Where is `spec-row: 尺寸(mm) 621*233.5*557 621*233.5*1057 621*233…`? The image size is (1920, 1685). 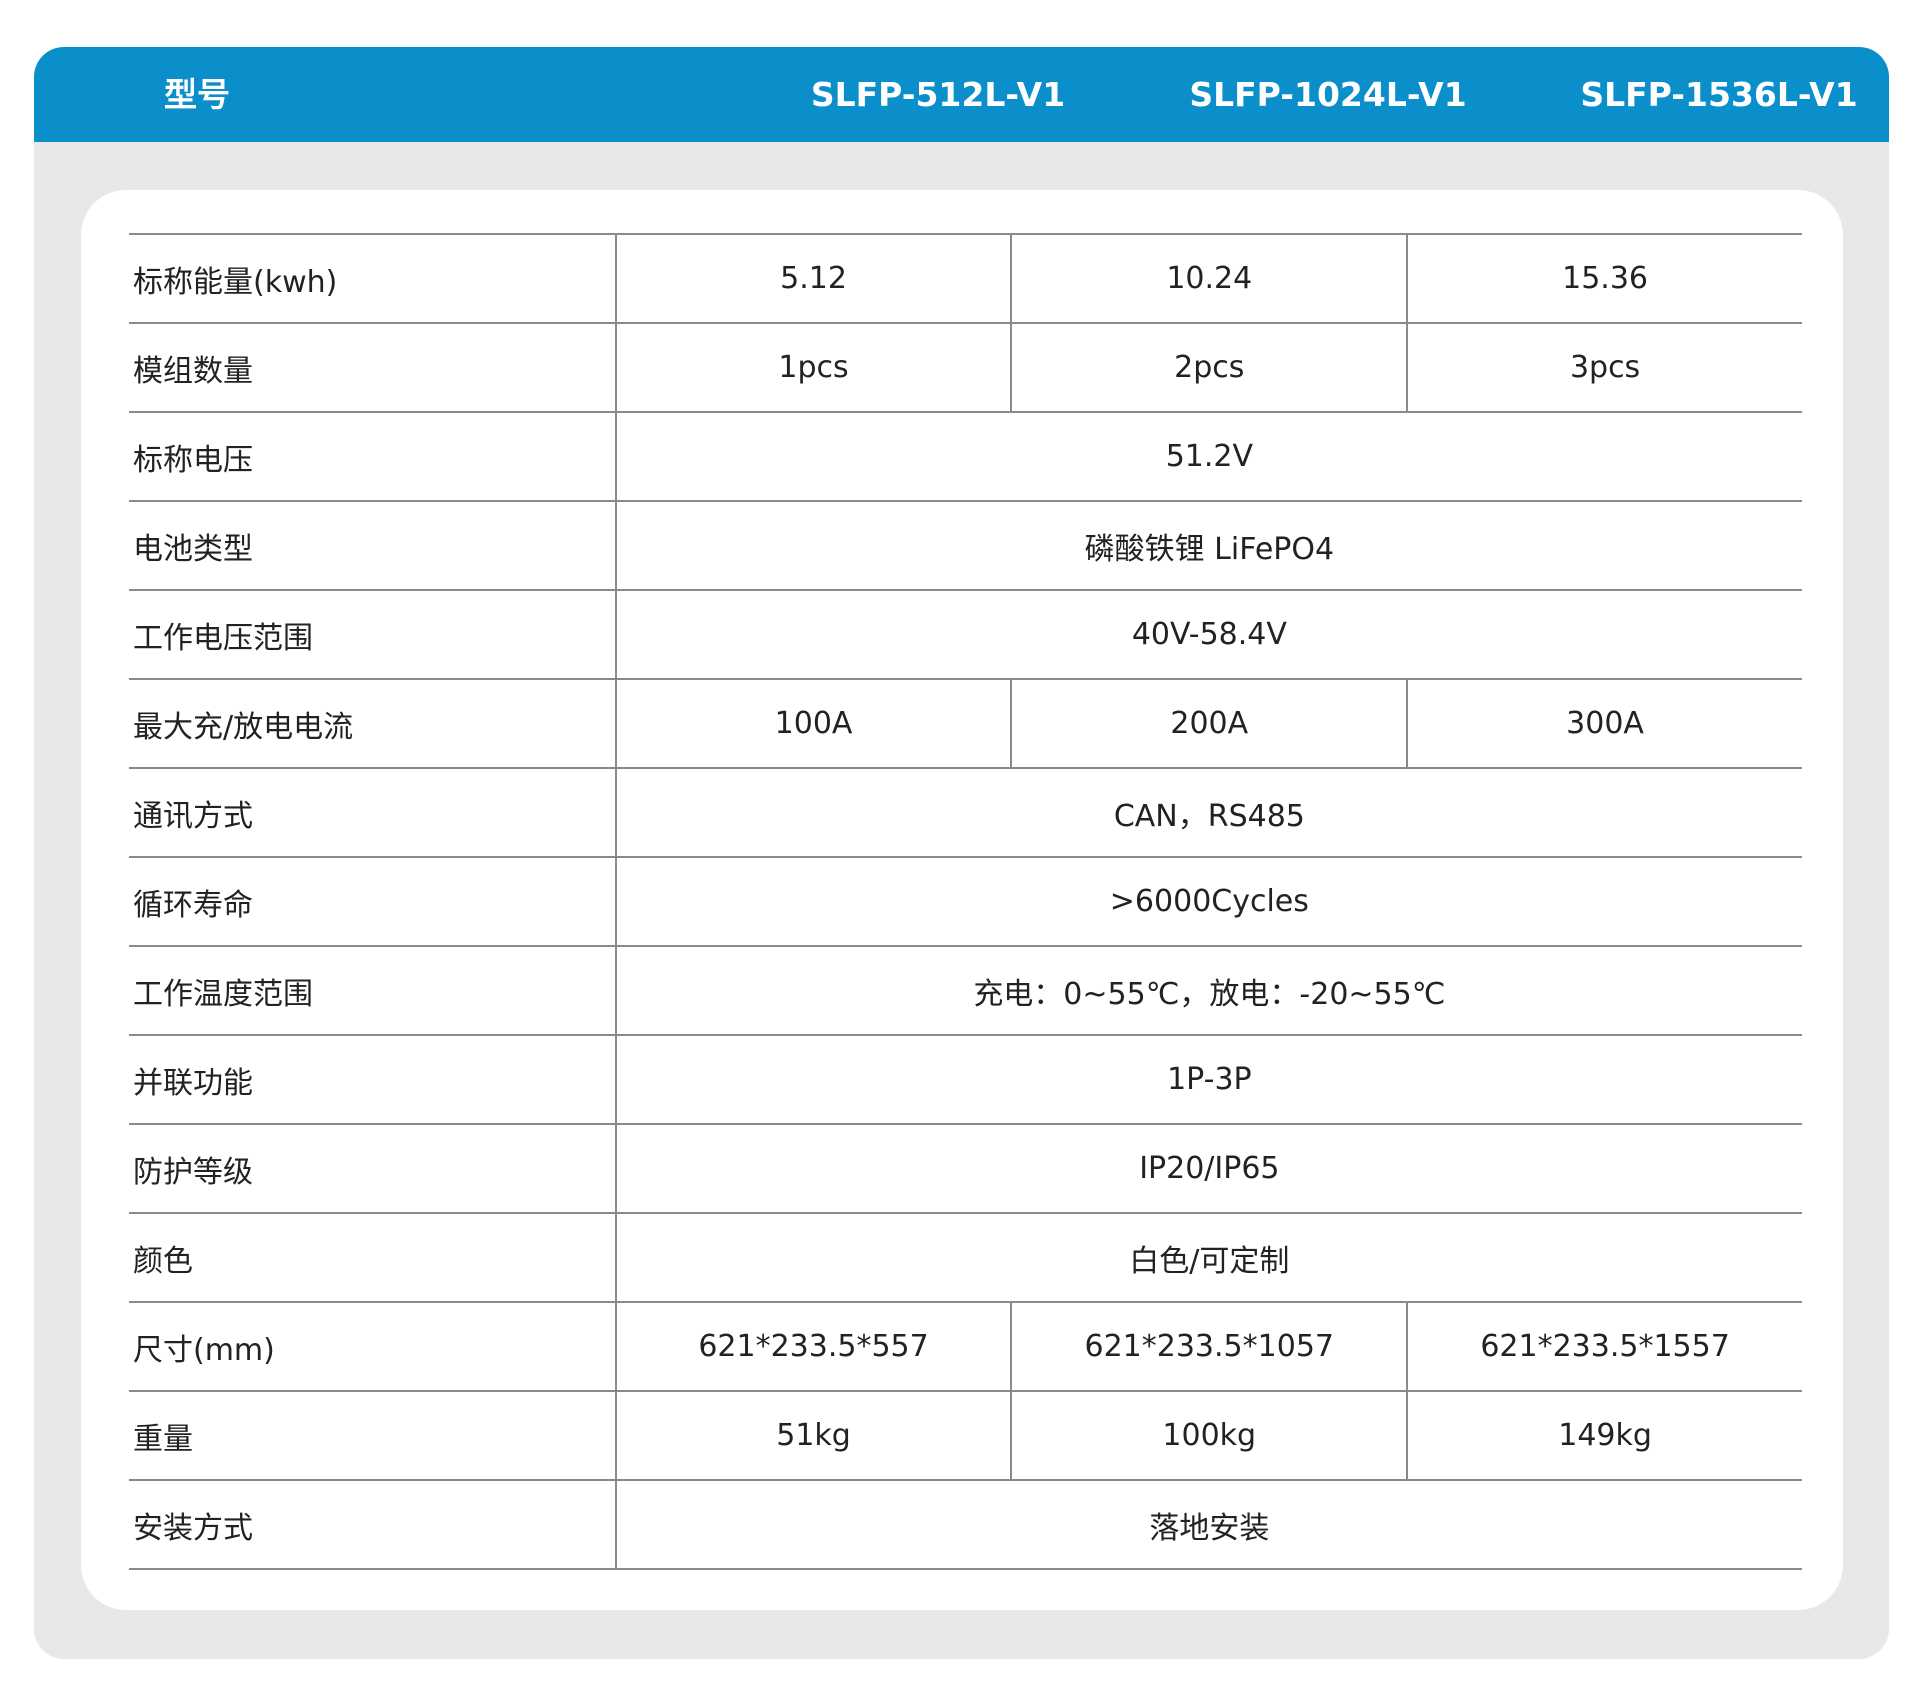
spec-row: 尺寸(mm) 621*233.5*557 621*233.5*1057 621*233… is located at coordinates (965, 1346).